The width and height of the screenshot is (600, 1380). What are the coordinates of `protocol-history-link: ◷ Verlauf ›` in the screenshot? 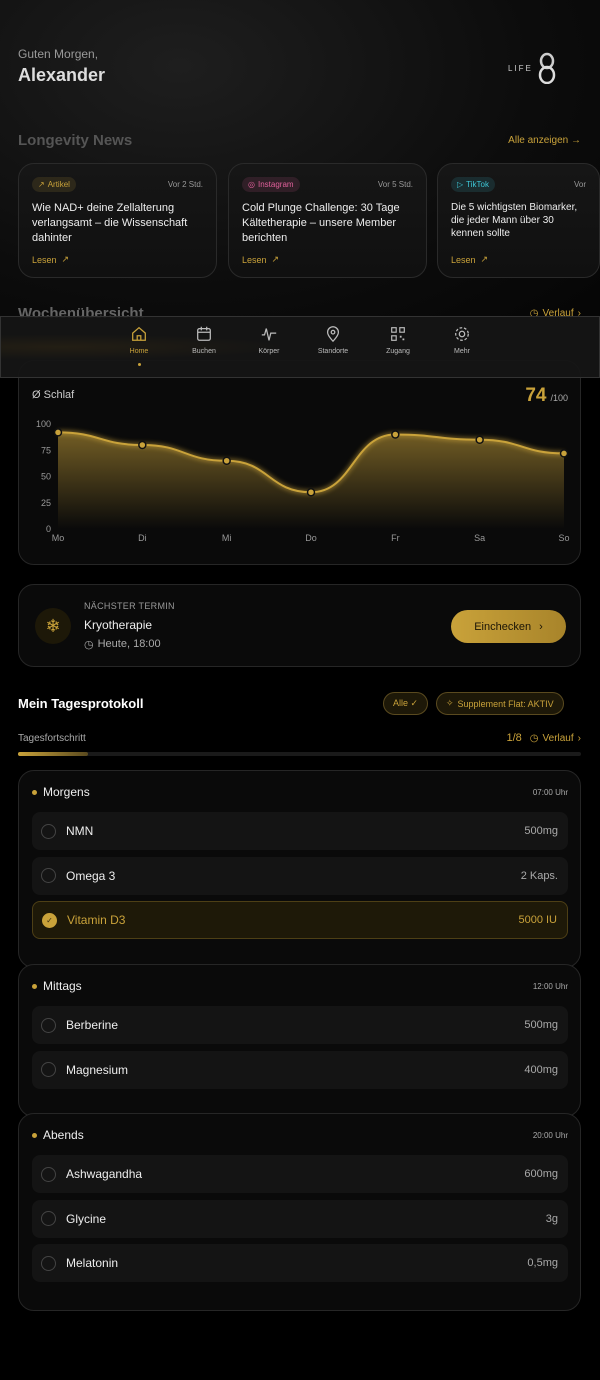 It's located at (555, 738).